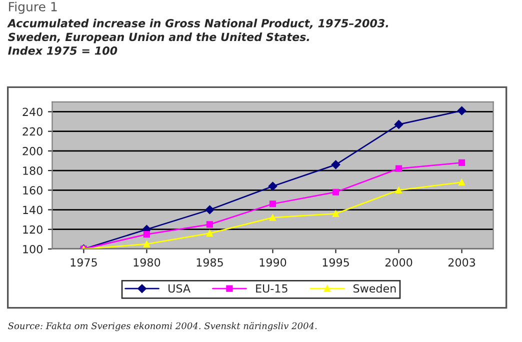 Image resolution: width=522 pixels, height=342 pixels. Describe the element at coordinates (32, 190) in the screenshot. I see `y-tick-label: 160` at that location.